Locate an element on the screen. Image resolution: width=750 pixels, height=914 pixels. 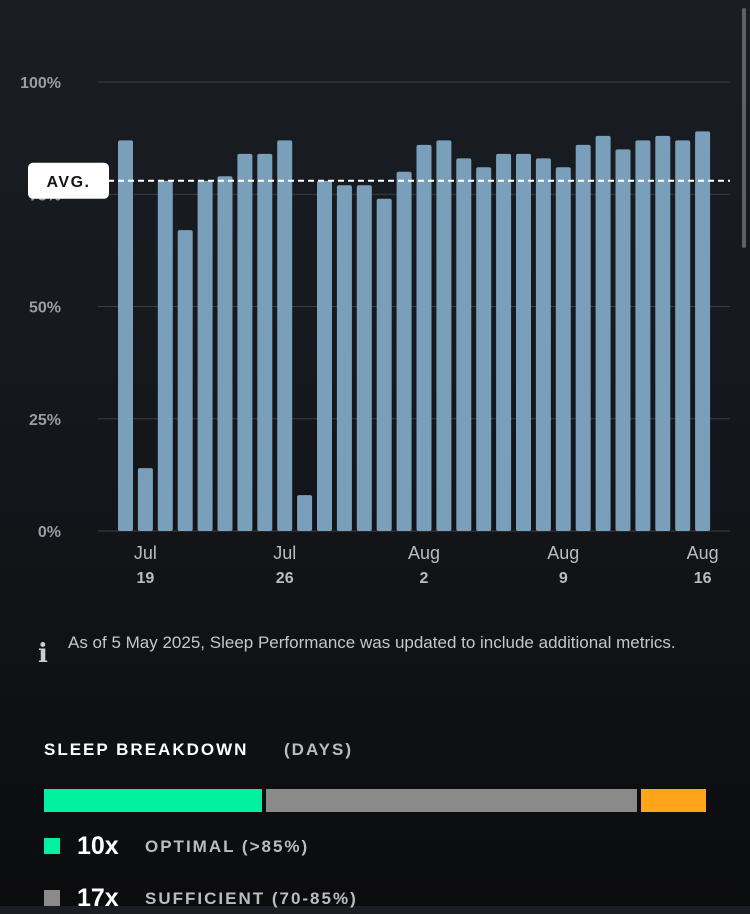
optimal-label: OPTIMAL (>85%) is located at coordinates (227, 846).